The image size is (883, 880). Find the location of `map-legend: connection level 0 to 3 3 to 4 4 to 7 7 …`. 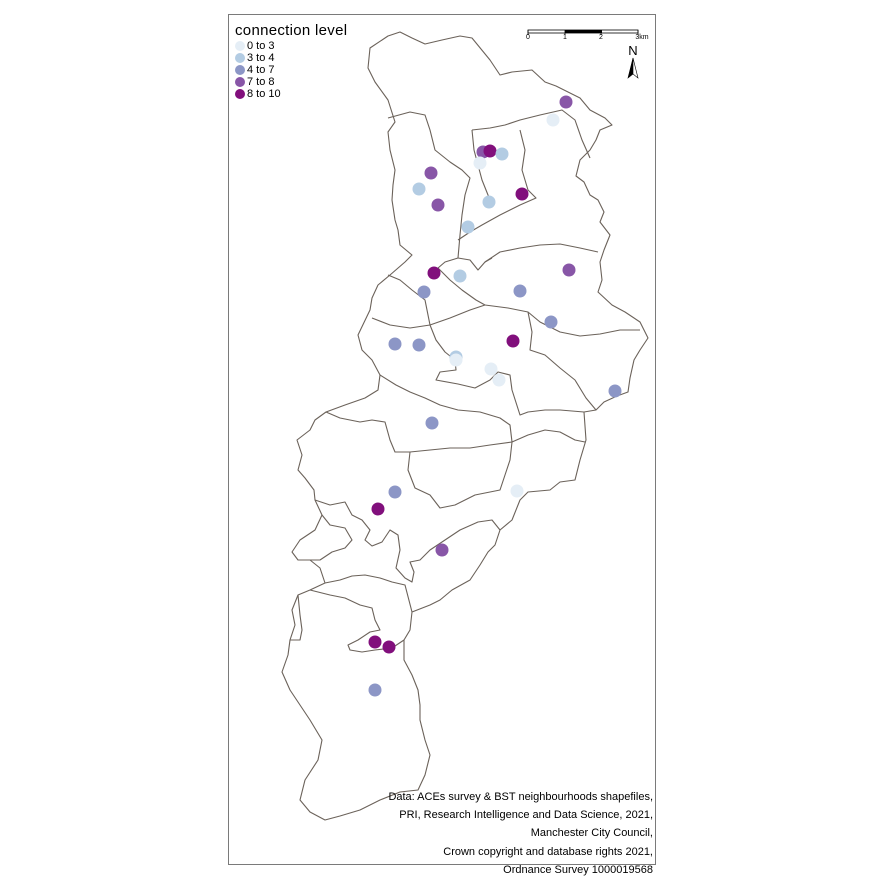

map-legend: connection level 0 to 3 3 to 4 4 to 7 7 … is located at coordinates (291, 61).